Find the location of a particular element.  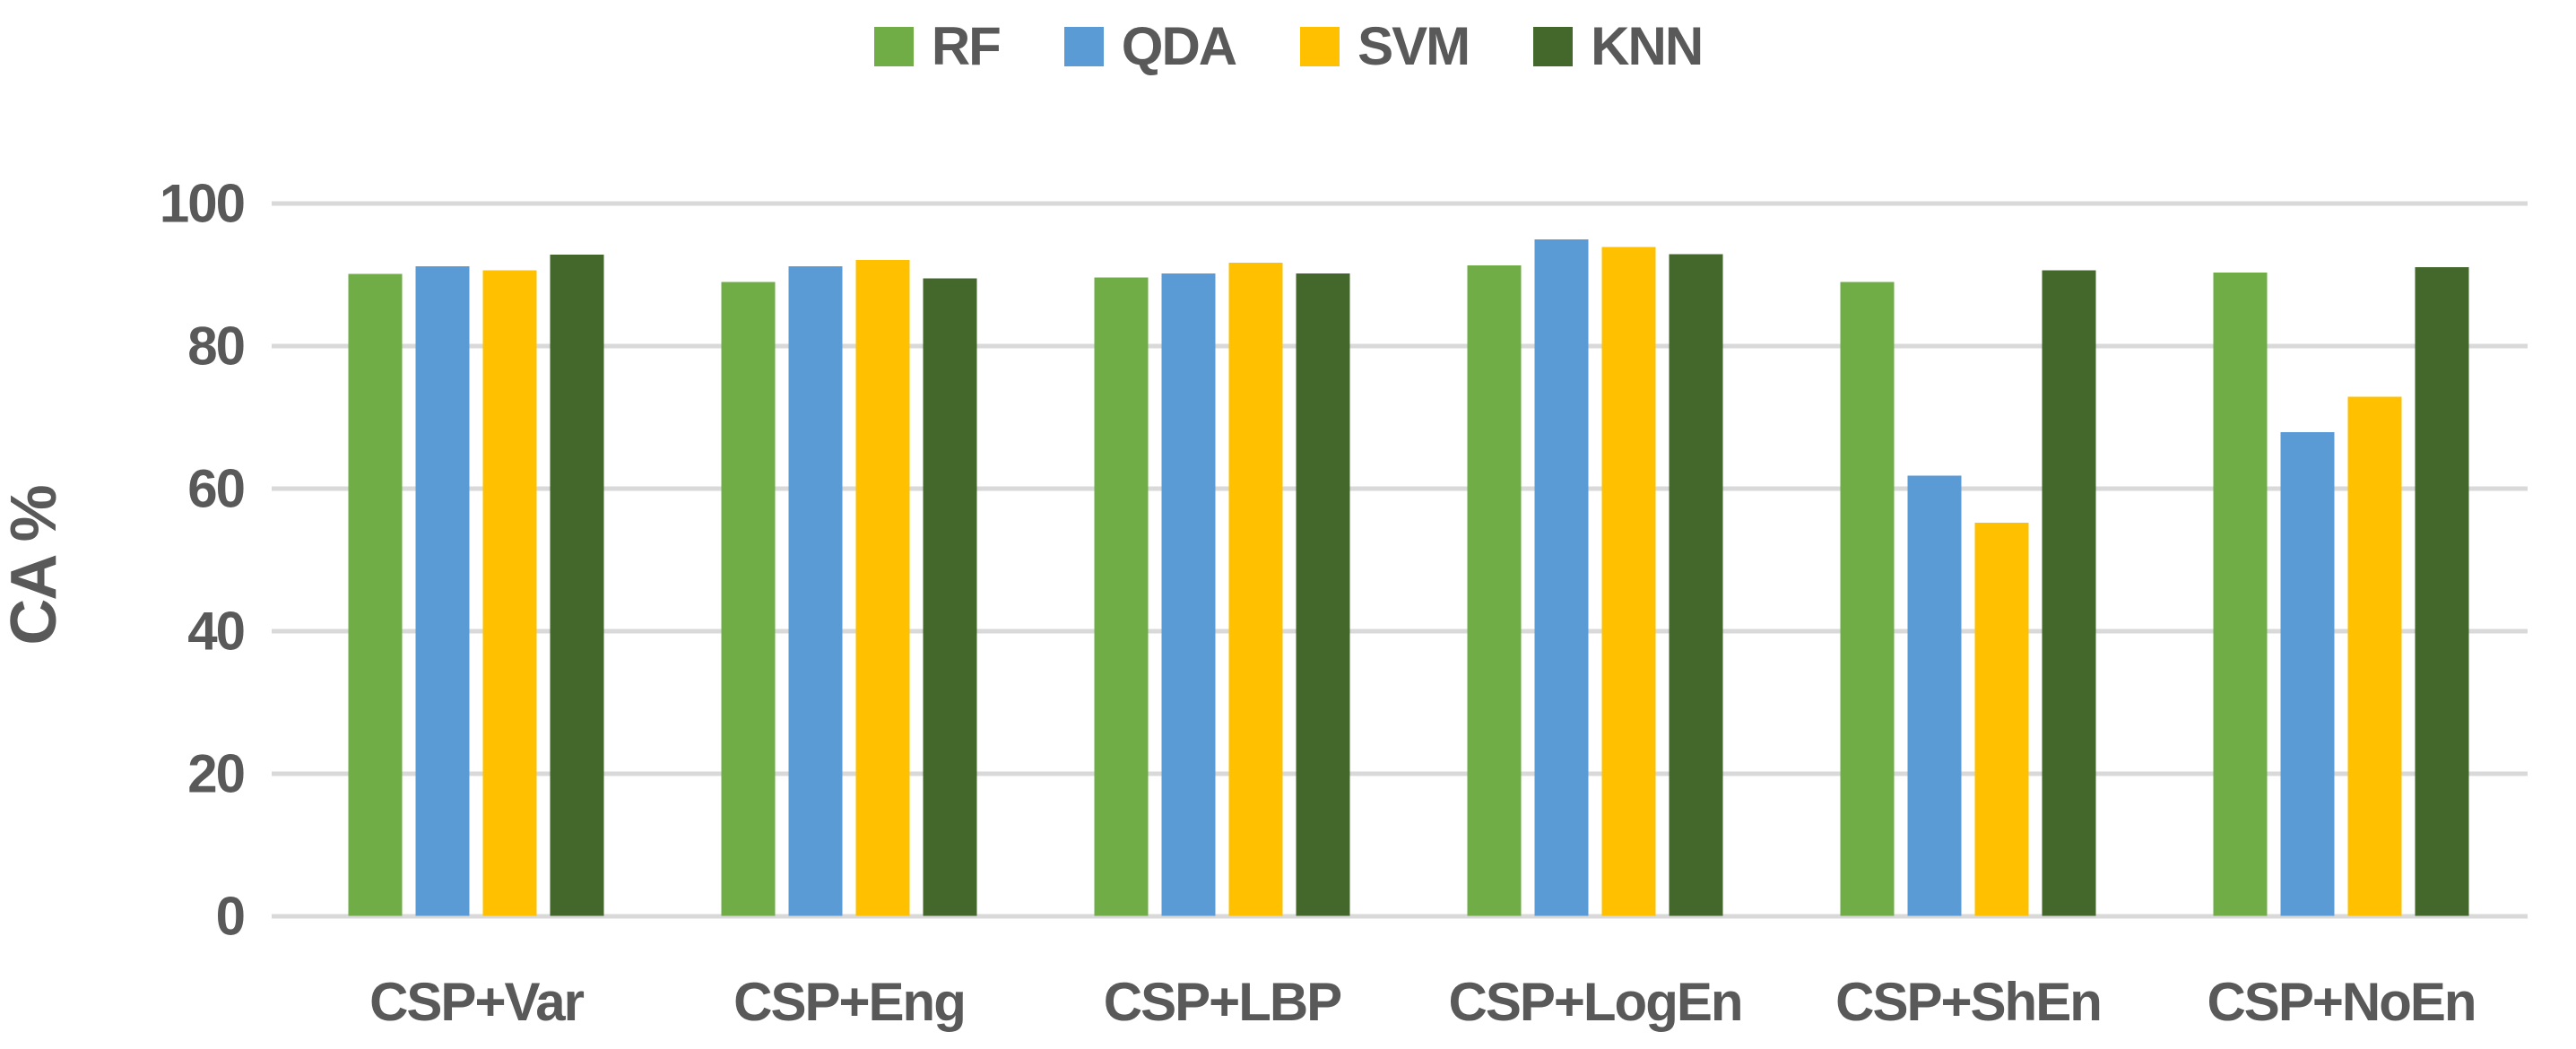

bar-rf-csp-logen is located at coordinates (1494, 590).